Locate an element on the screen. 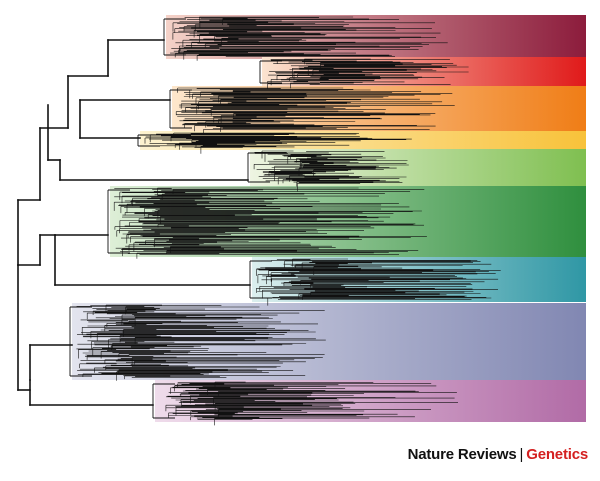 The height and width of the screenshot is (481, 600). clade-4-root is located at coordinates (148, 140).